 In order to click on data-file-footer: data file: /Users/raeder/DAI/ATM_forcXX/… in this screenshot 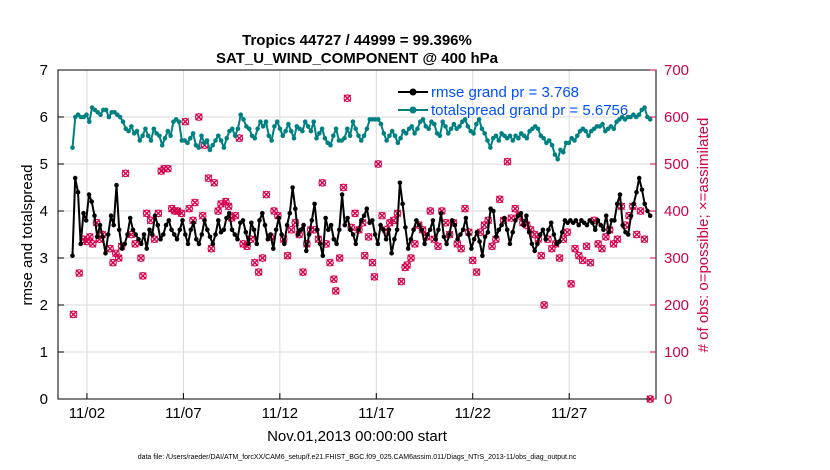, I will do `click(357, 457)`.